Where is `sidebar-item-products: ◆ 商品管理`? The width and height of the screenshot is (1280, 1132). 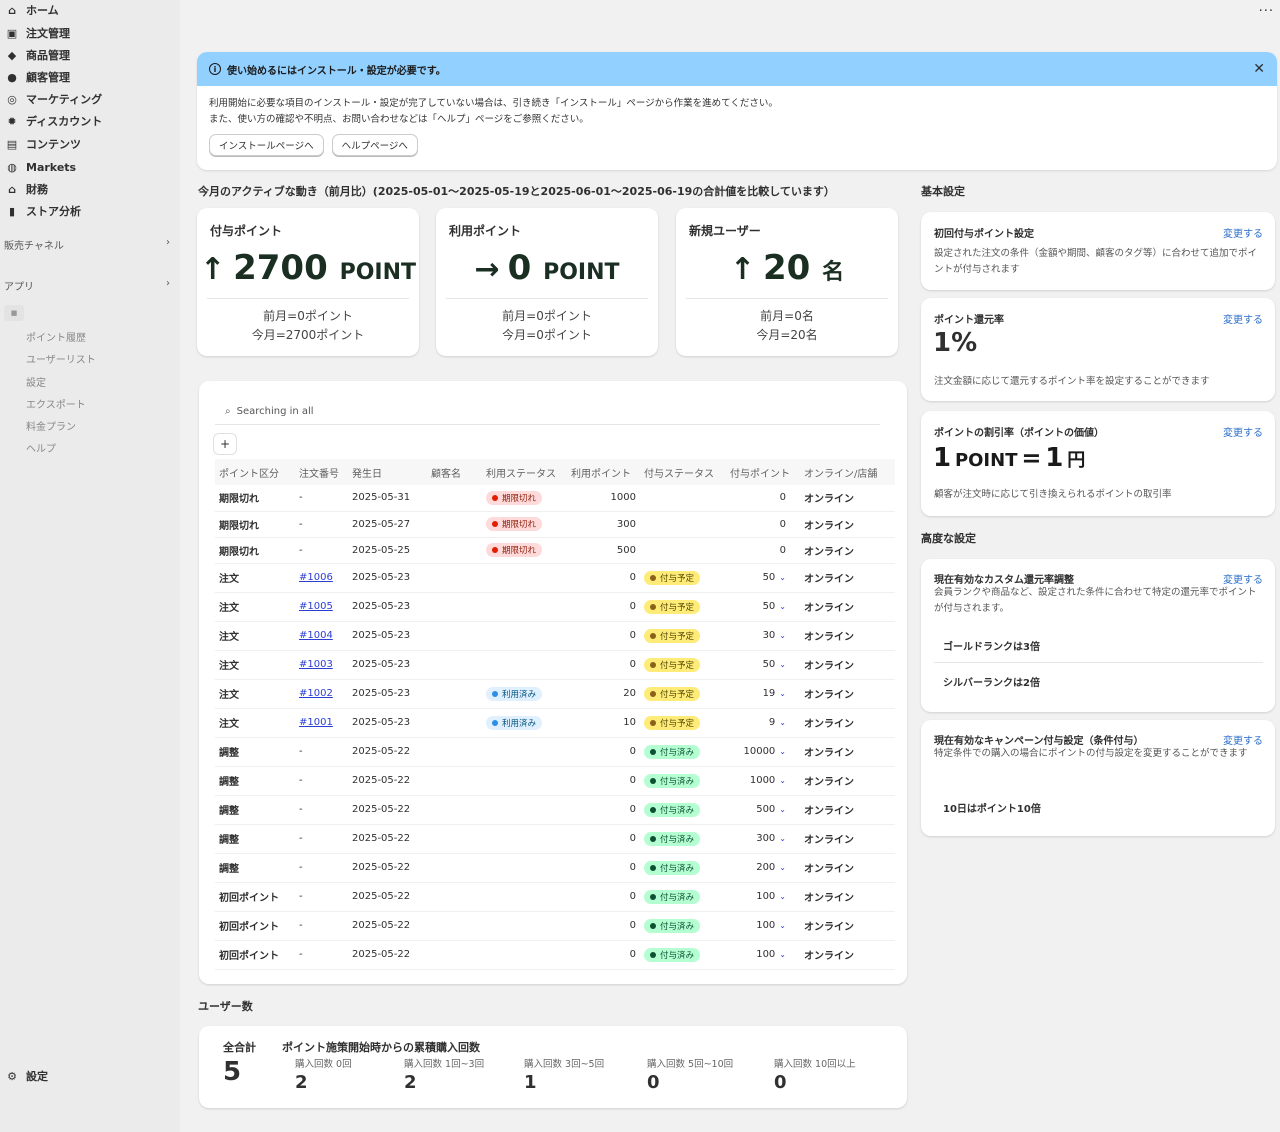 sidebar-item-products: ◆ 商品管理 is located at coordinates (35, 55).